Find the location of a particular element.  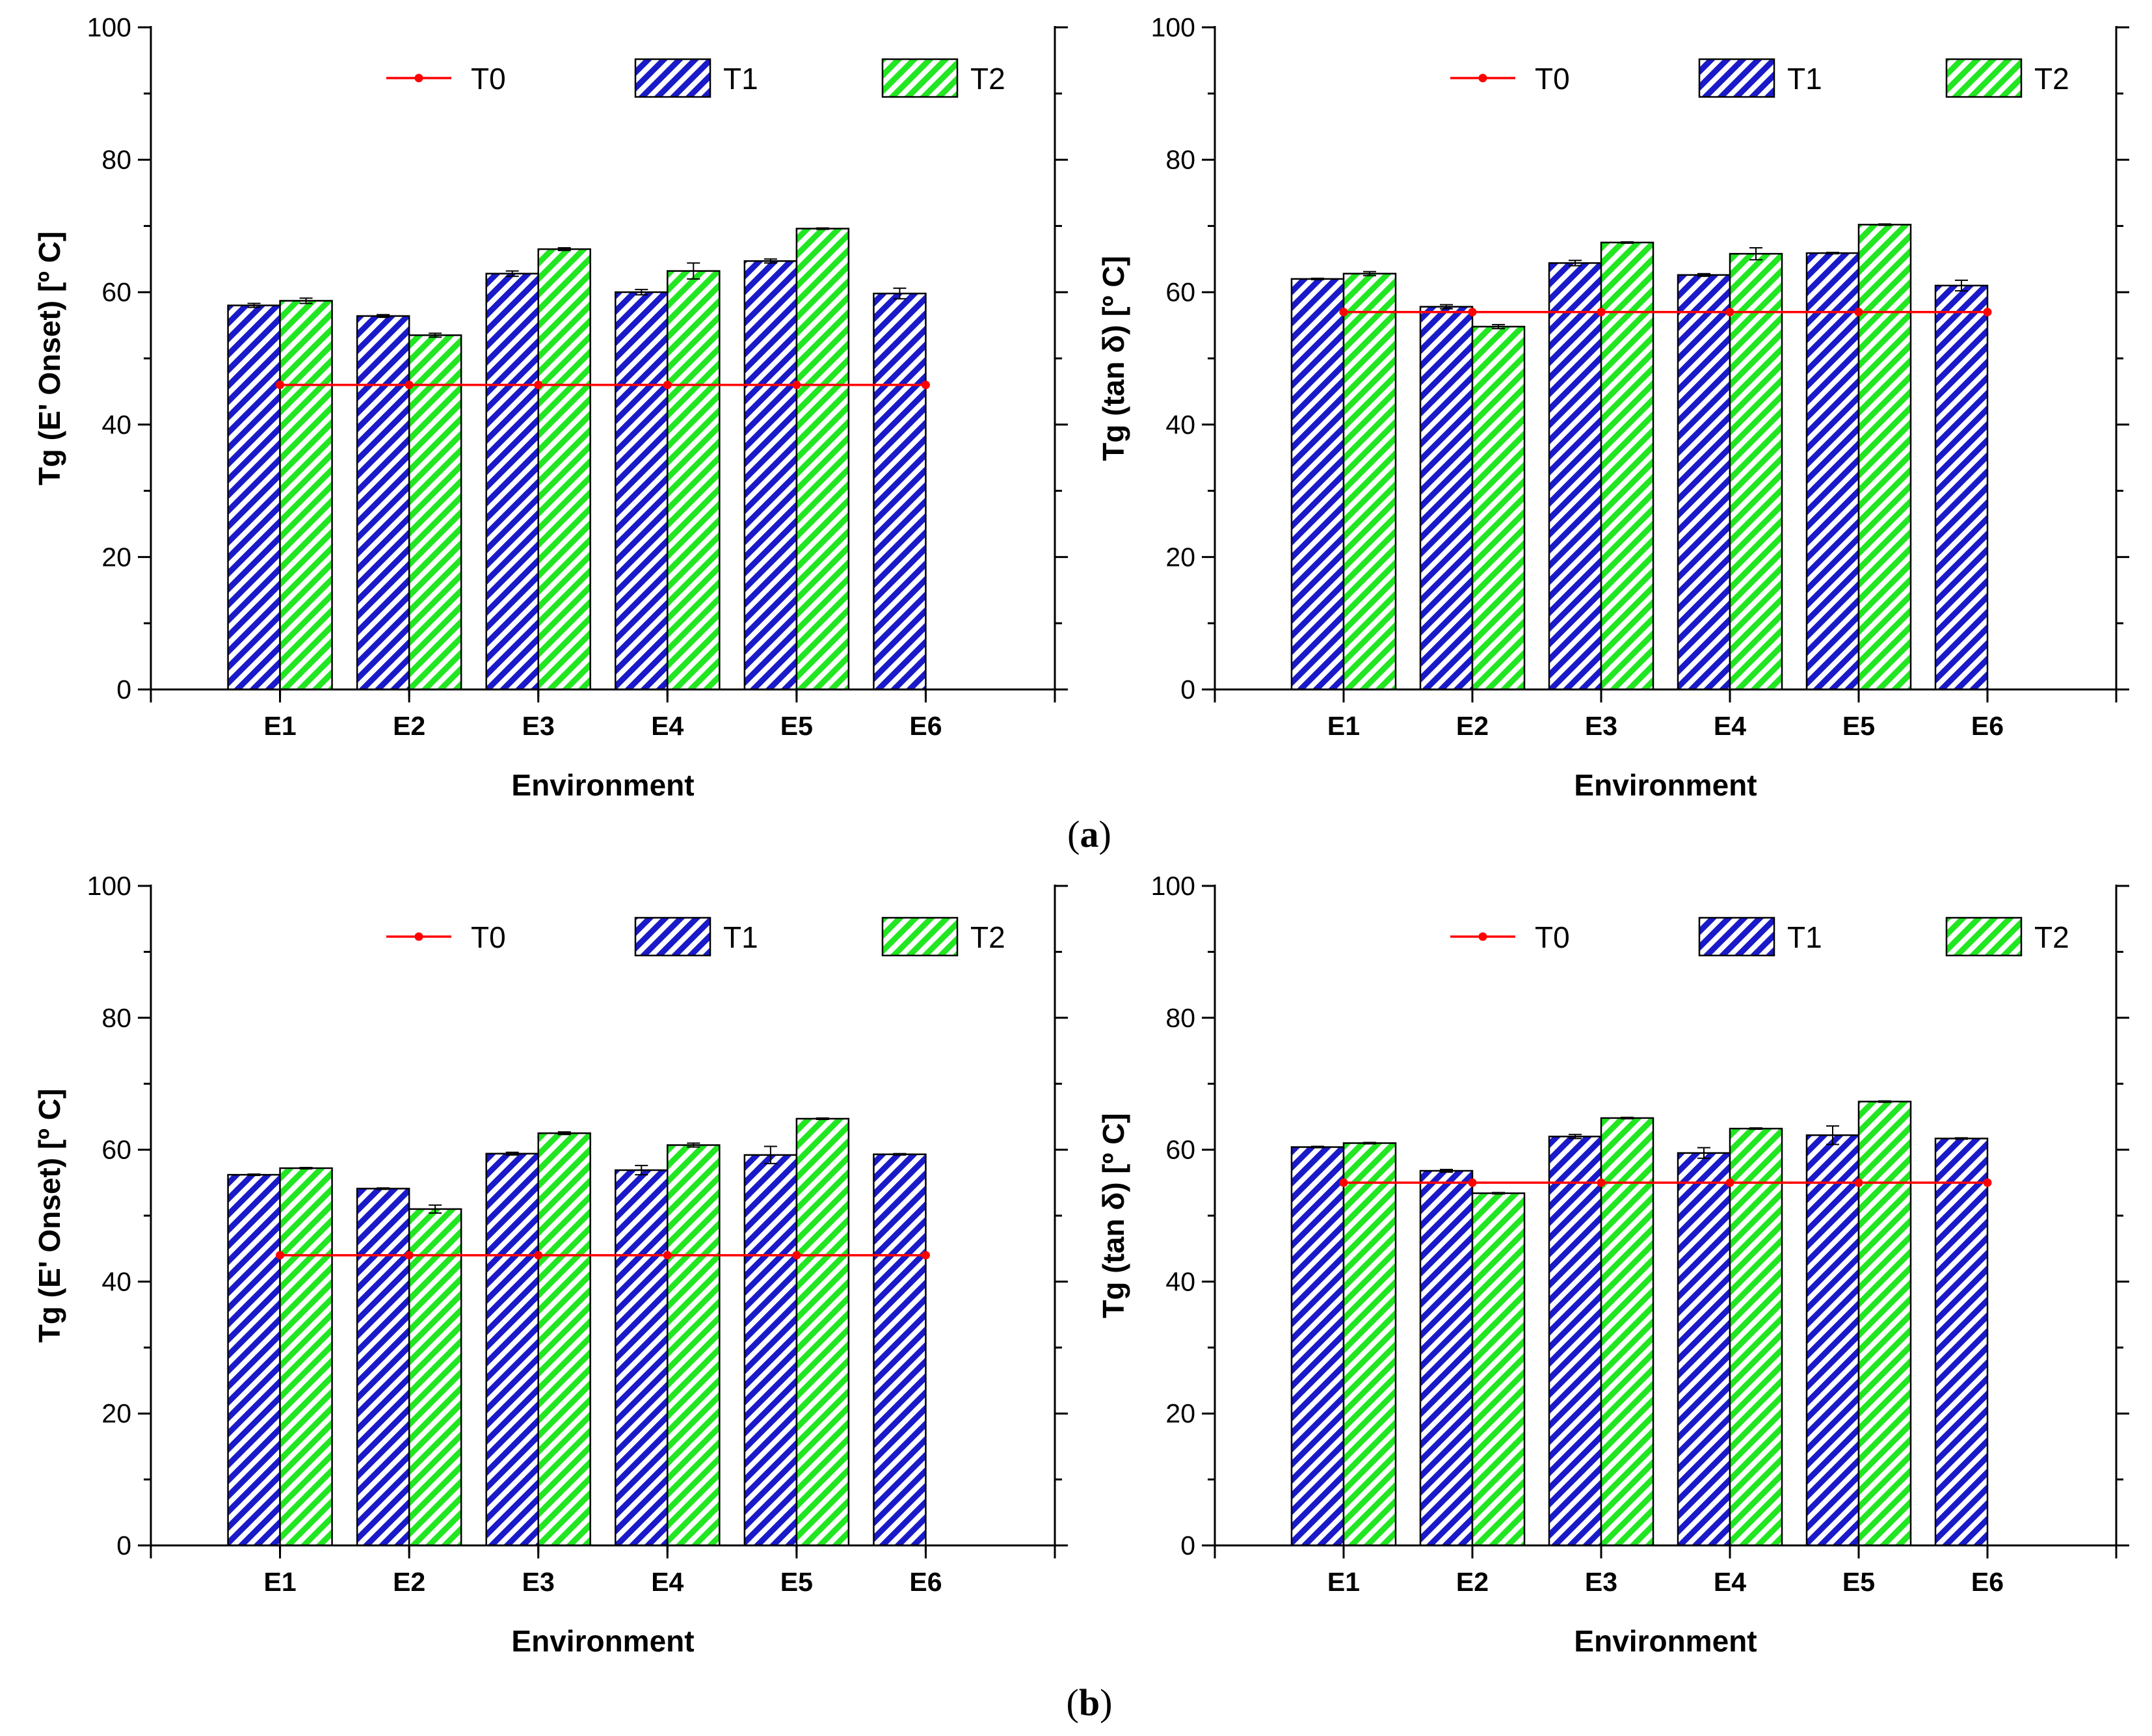

y-axis-title: Tg (tan δ) [º C] is located at coordinates (1113, 358).